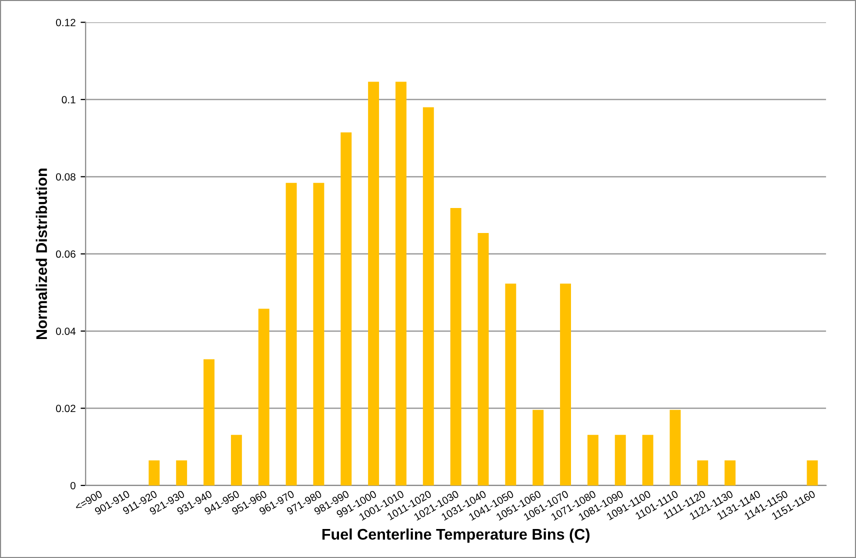  What do you see at coordinates (66, 22) in the screenshot?
I see `y-tick-label: 0.12` at bounding box center [66, 22].